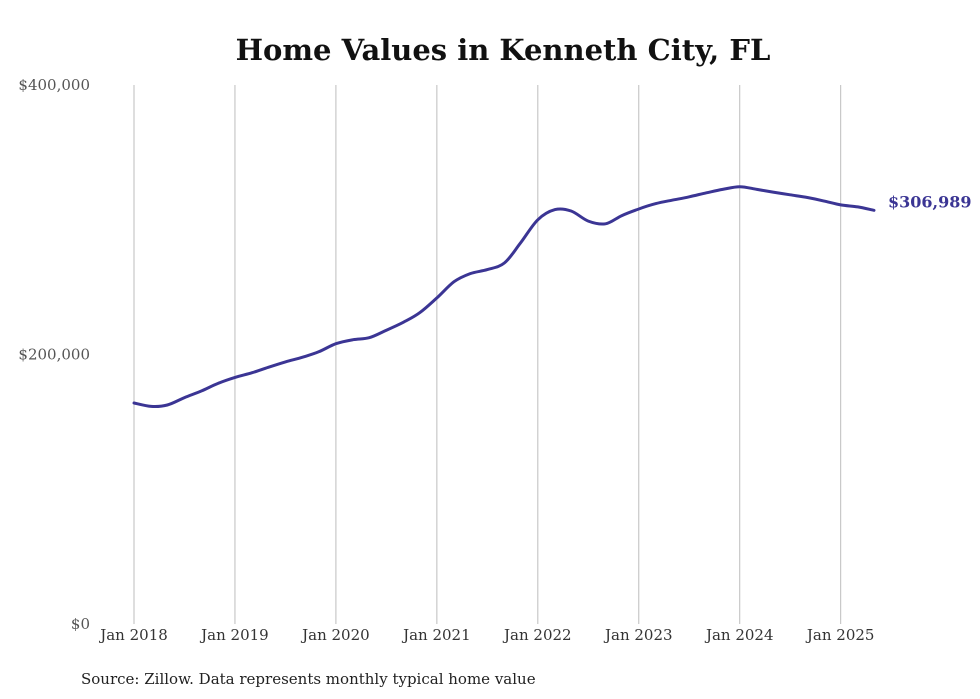 The image size is (980, 699). Describe the element at coordinates (503, 50) in the screenshot. I see `chart-title: Home Values in Kenneth City, FL` at that location.